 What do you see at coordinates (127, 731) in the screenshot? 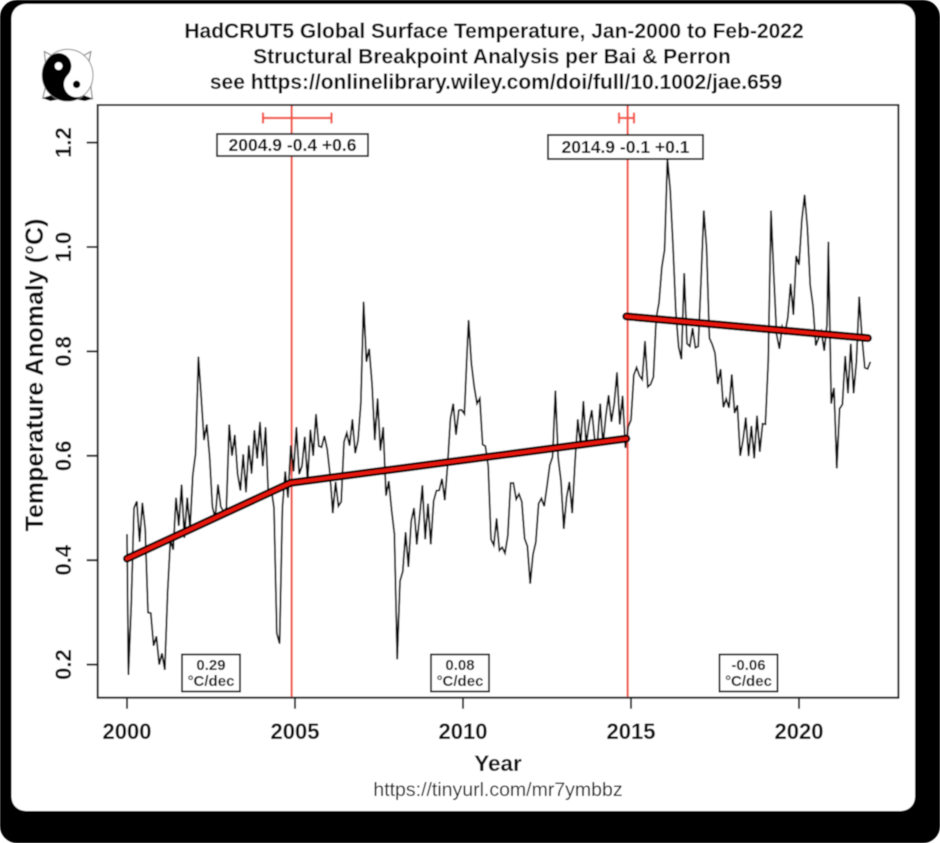
I see `svg-text: 2000` at bounding box center [127, 731].